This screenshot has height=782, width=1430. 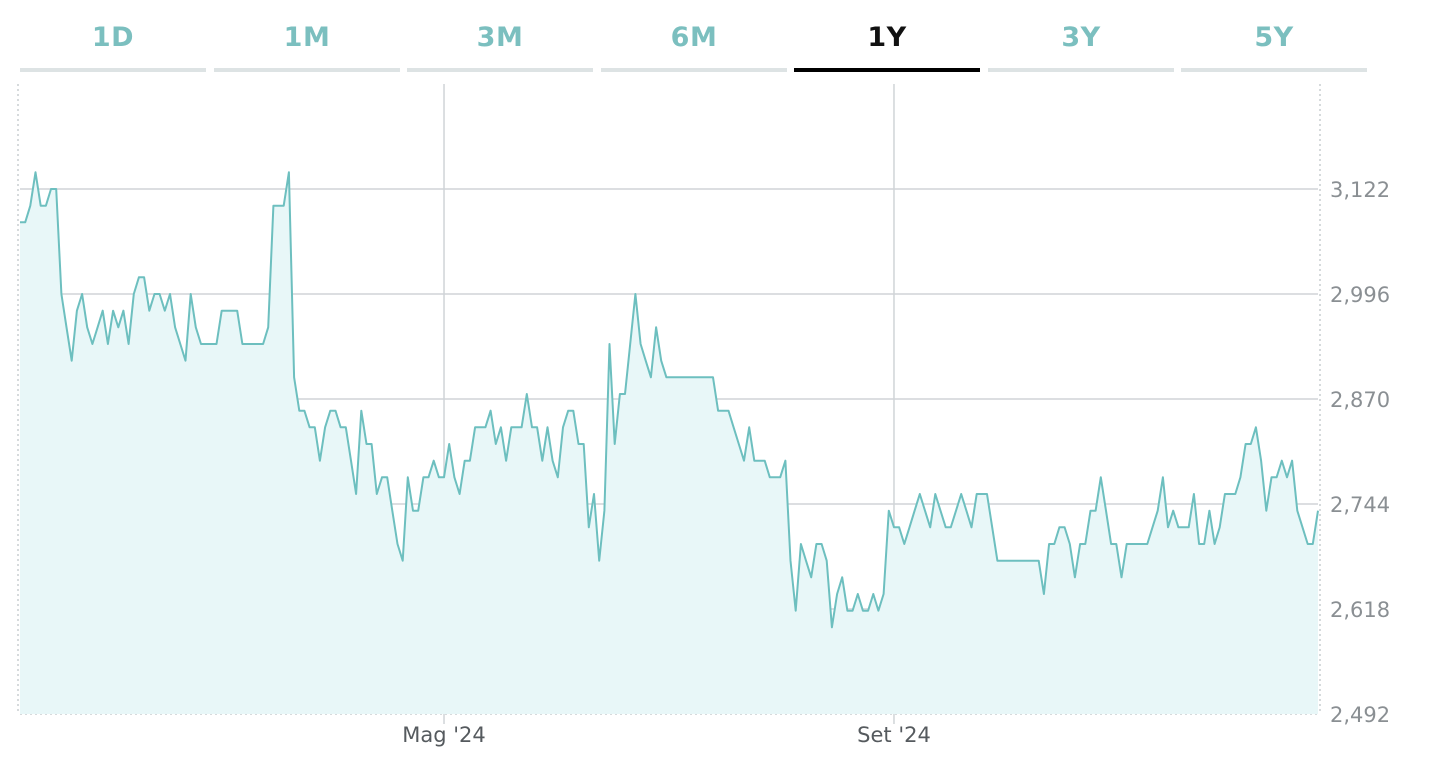 I want to click on x-tick-label: Set '24, so click(x=894, y=735).